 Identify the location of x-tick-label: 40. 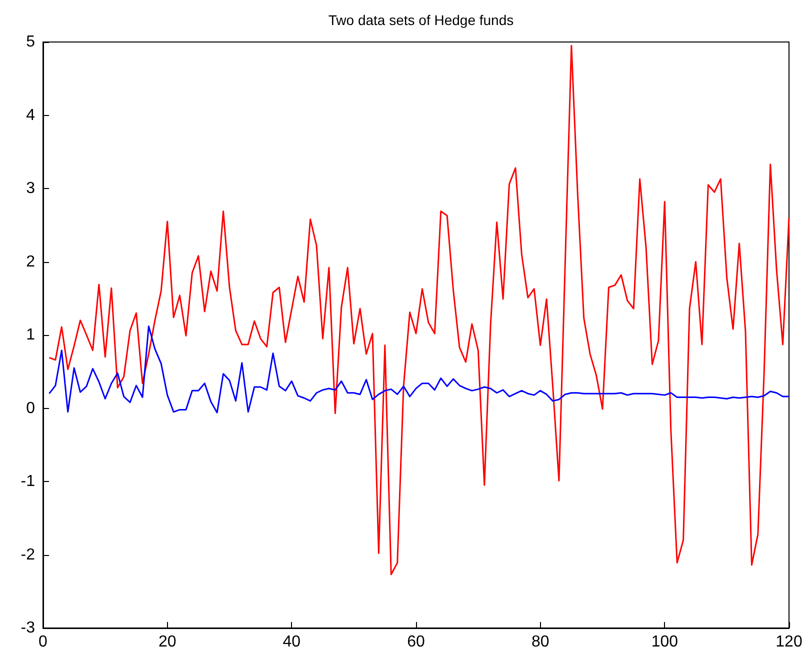
(291, 642).